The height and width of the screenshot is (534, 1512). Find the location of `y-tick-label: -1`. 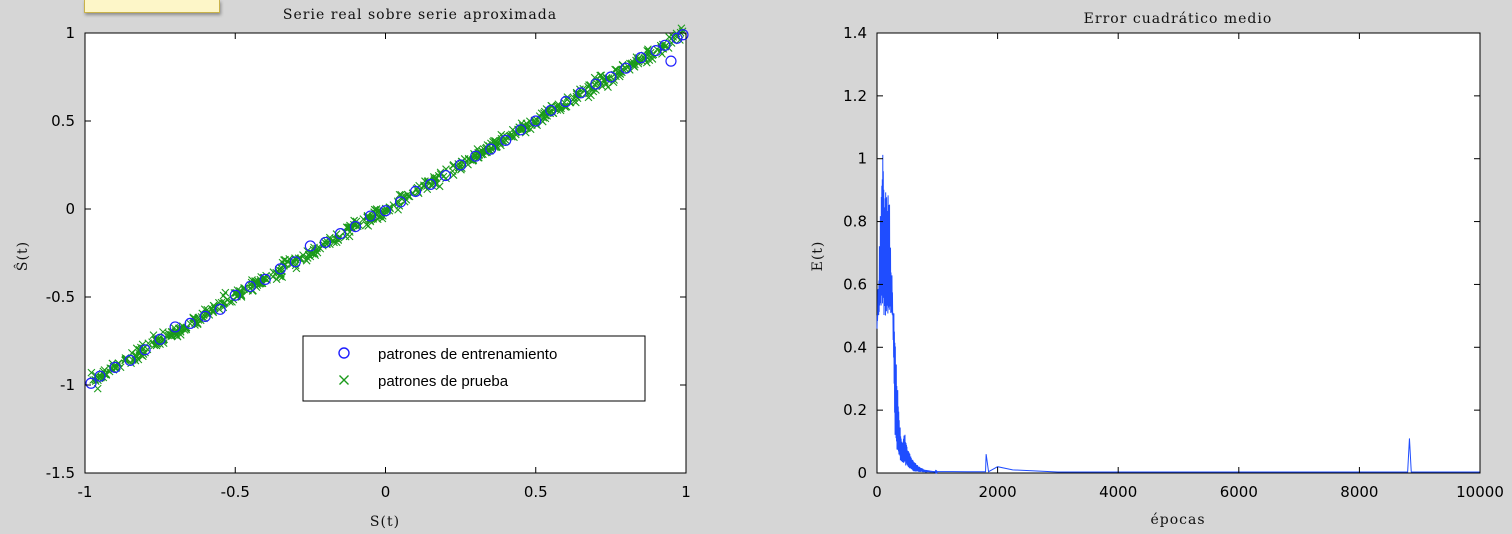

y-tick-label: -1 is located at coordinates (67, 385).